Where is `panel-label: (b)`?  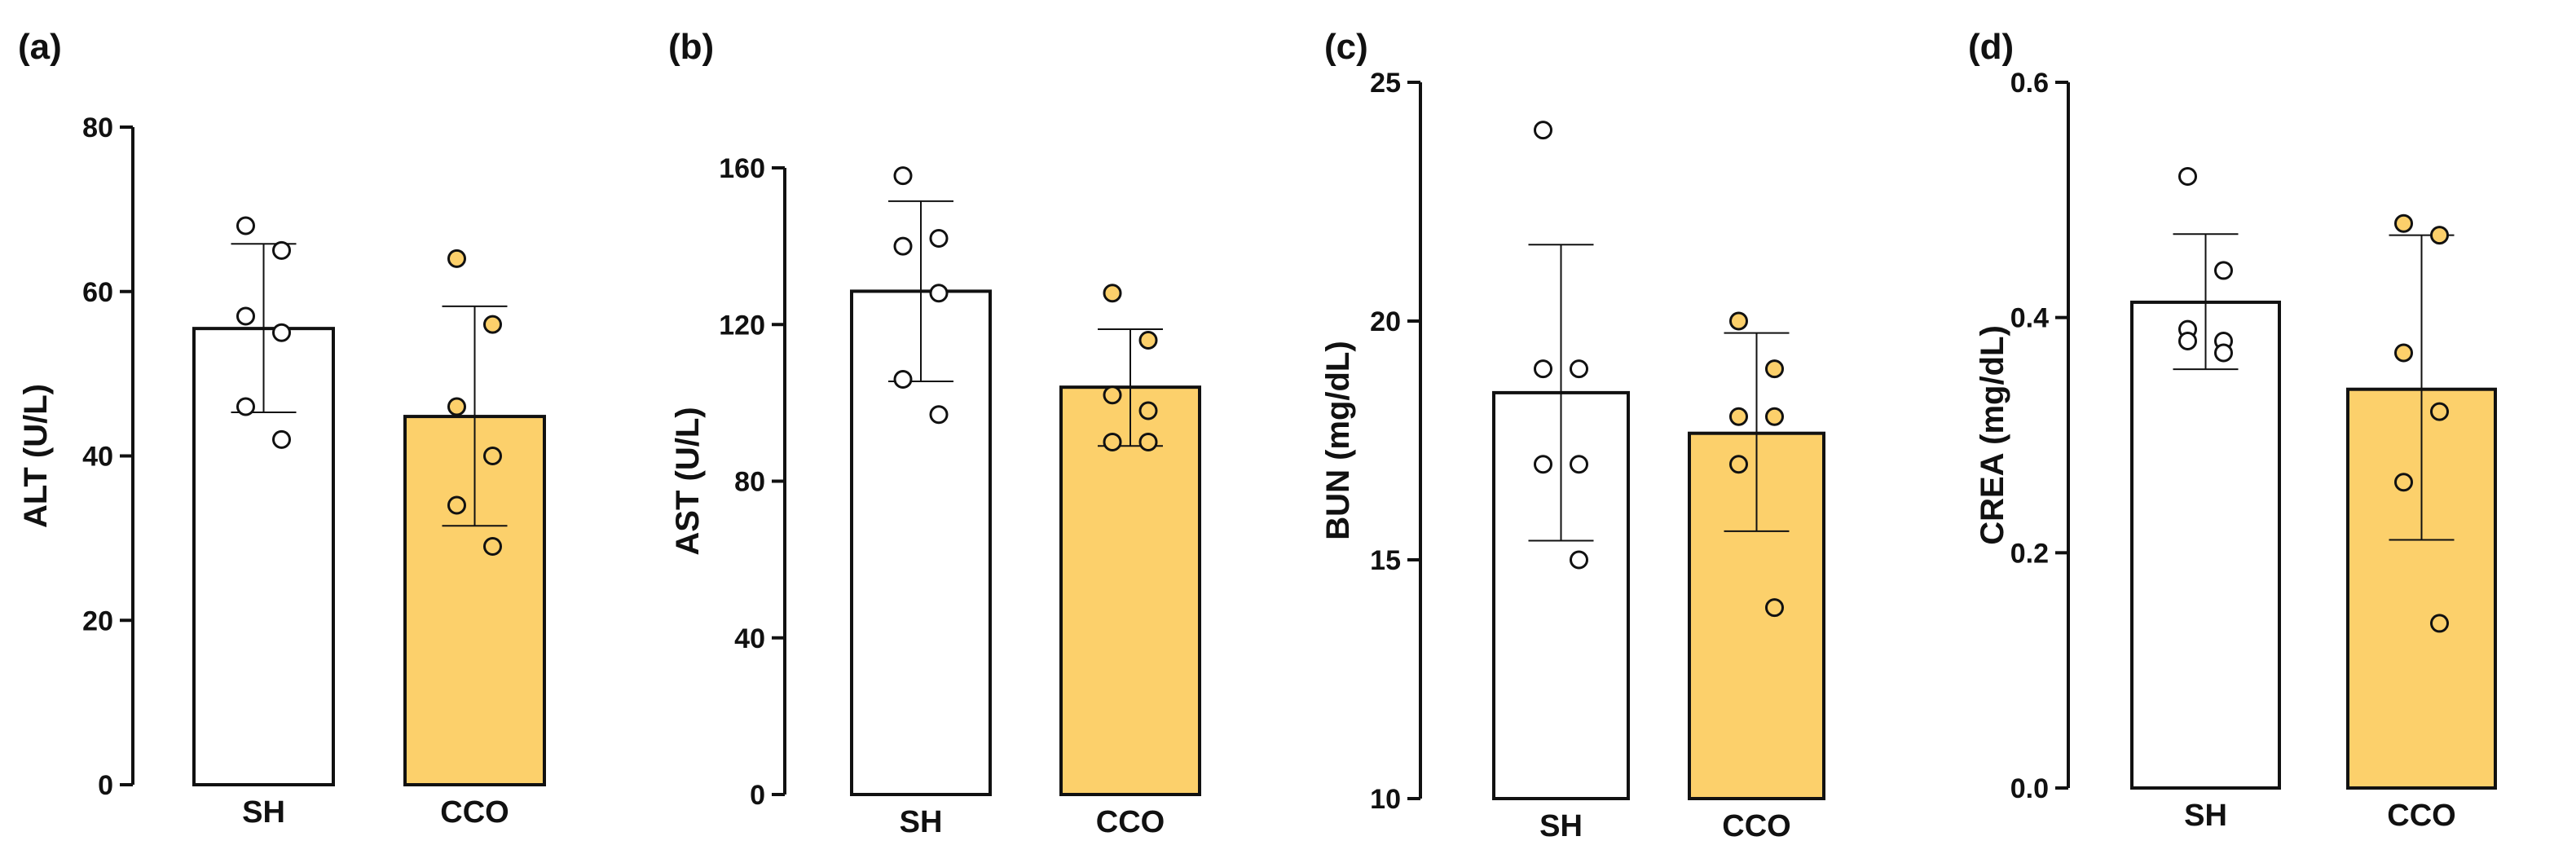
panel-label: (b) is located at coordinates (691, 47).